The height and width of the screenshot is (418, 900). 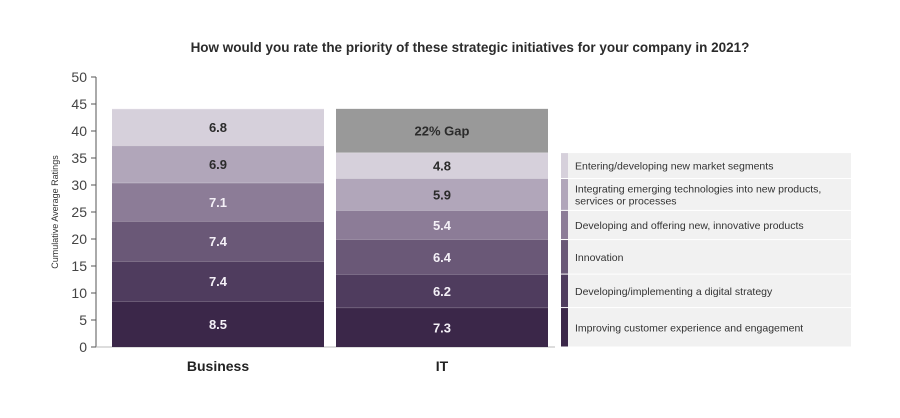 I want to click on segment-value-label: 6.4, so click(x=442, y=257).